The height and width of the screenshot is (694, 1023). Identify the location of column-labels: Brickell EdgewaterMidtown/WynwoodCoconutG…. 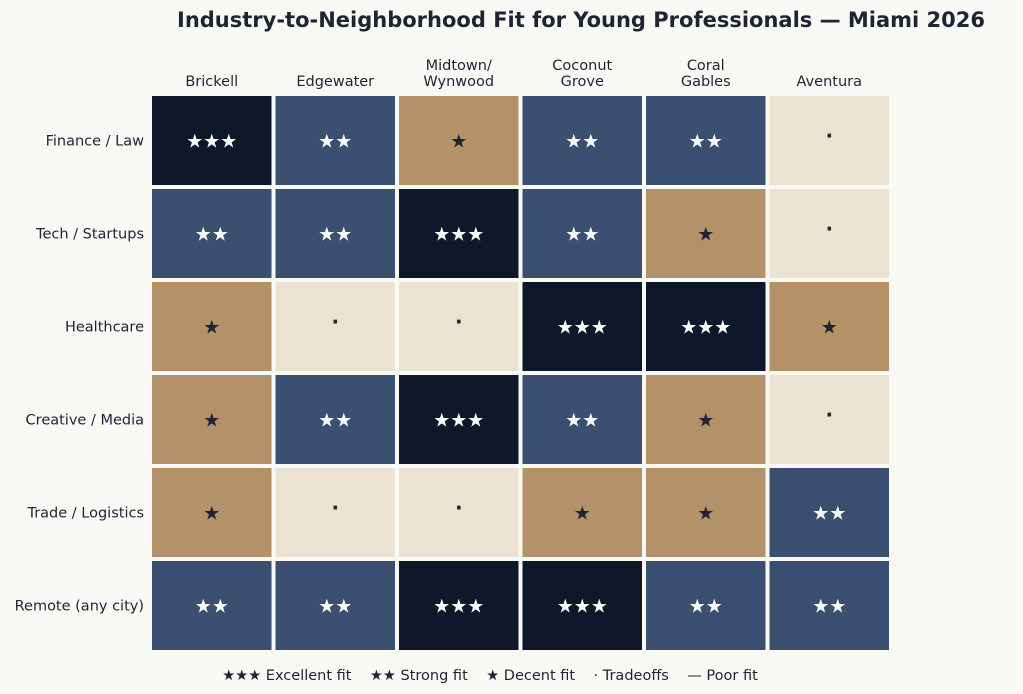
(523, 74).